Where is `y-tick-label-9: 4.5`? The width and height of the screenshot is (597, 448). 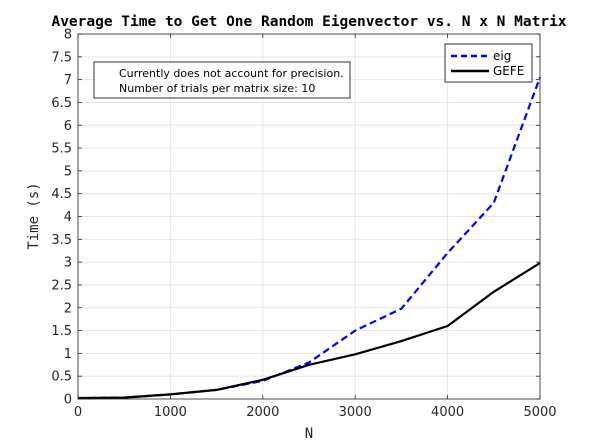 y-tick-label-9: 4.5 is located at coordinates (61, 194).